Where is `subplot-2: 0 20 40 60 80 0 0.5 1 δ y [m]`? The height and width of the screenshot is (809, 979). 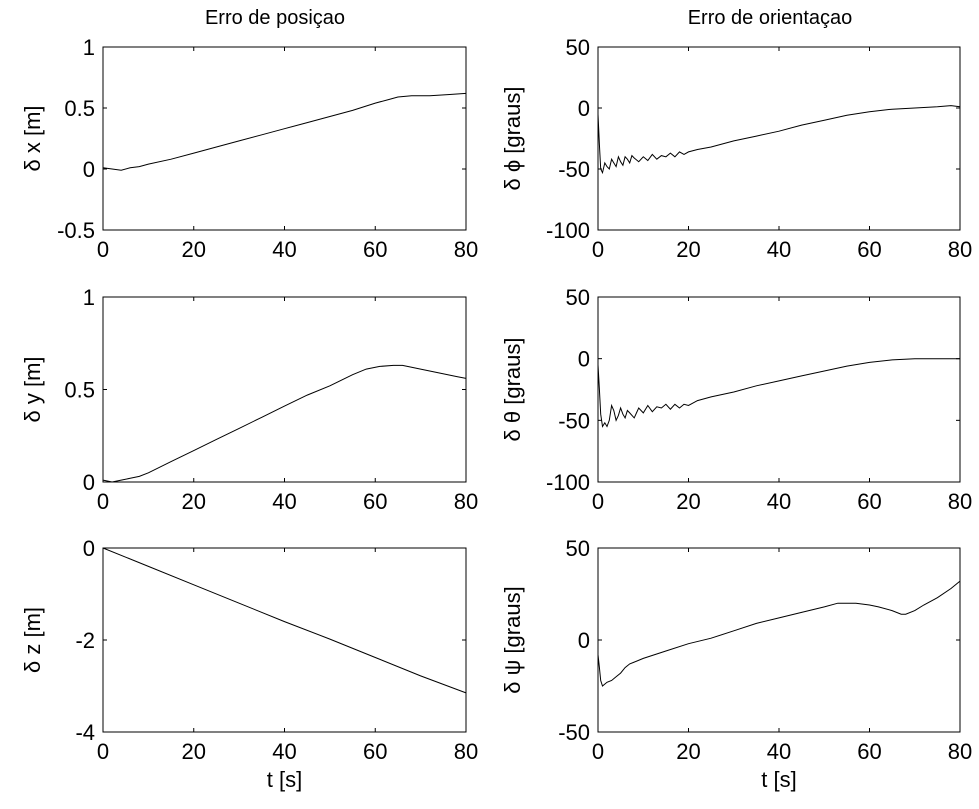 subplot-2: 0 20 40 60 80 0 0.5 1 δ y [m] is located at coordinates (249, 399).